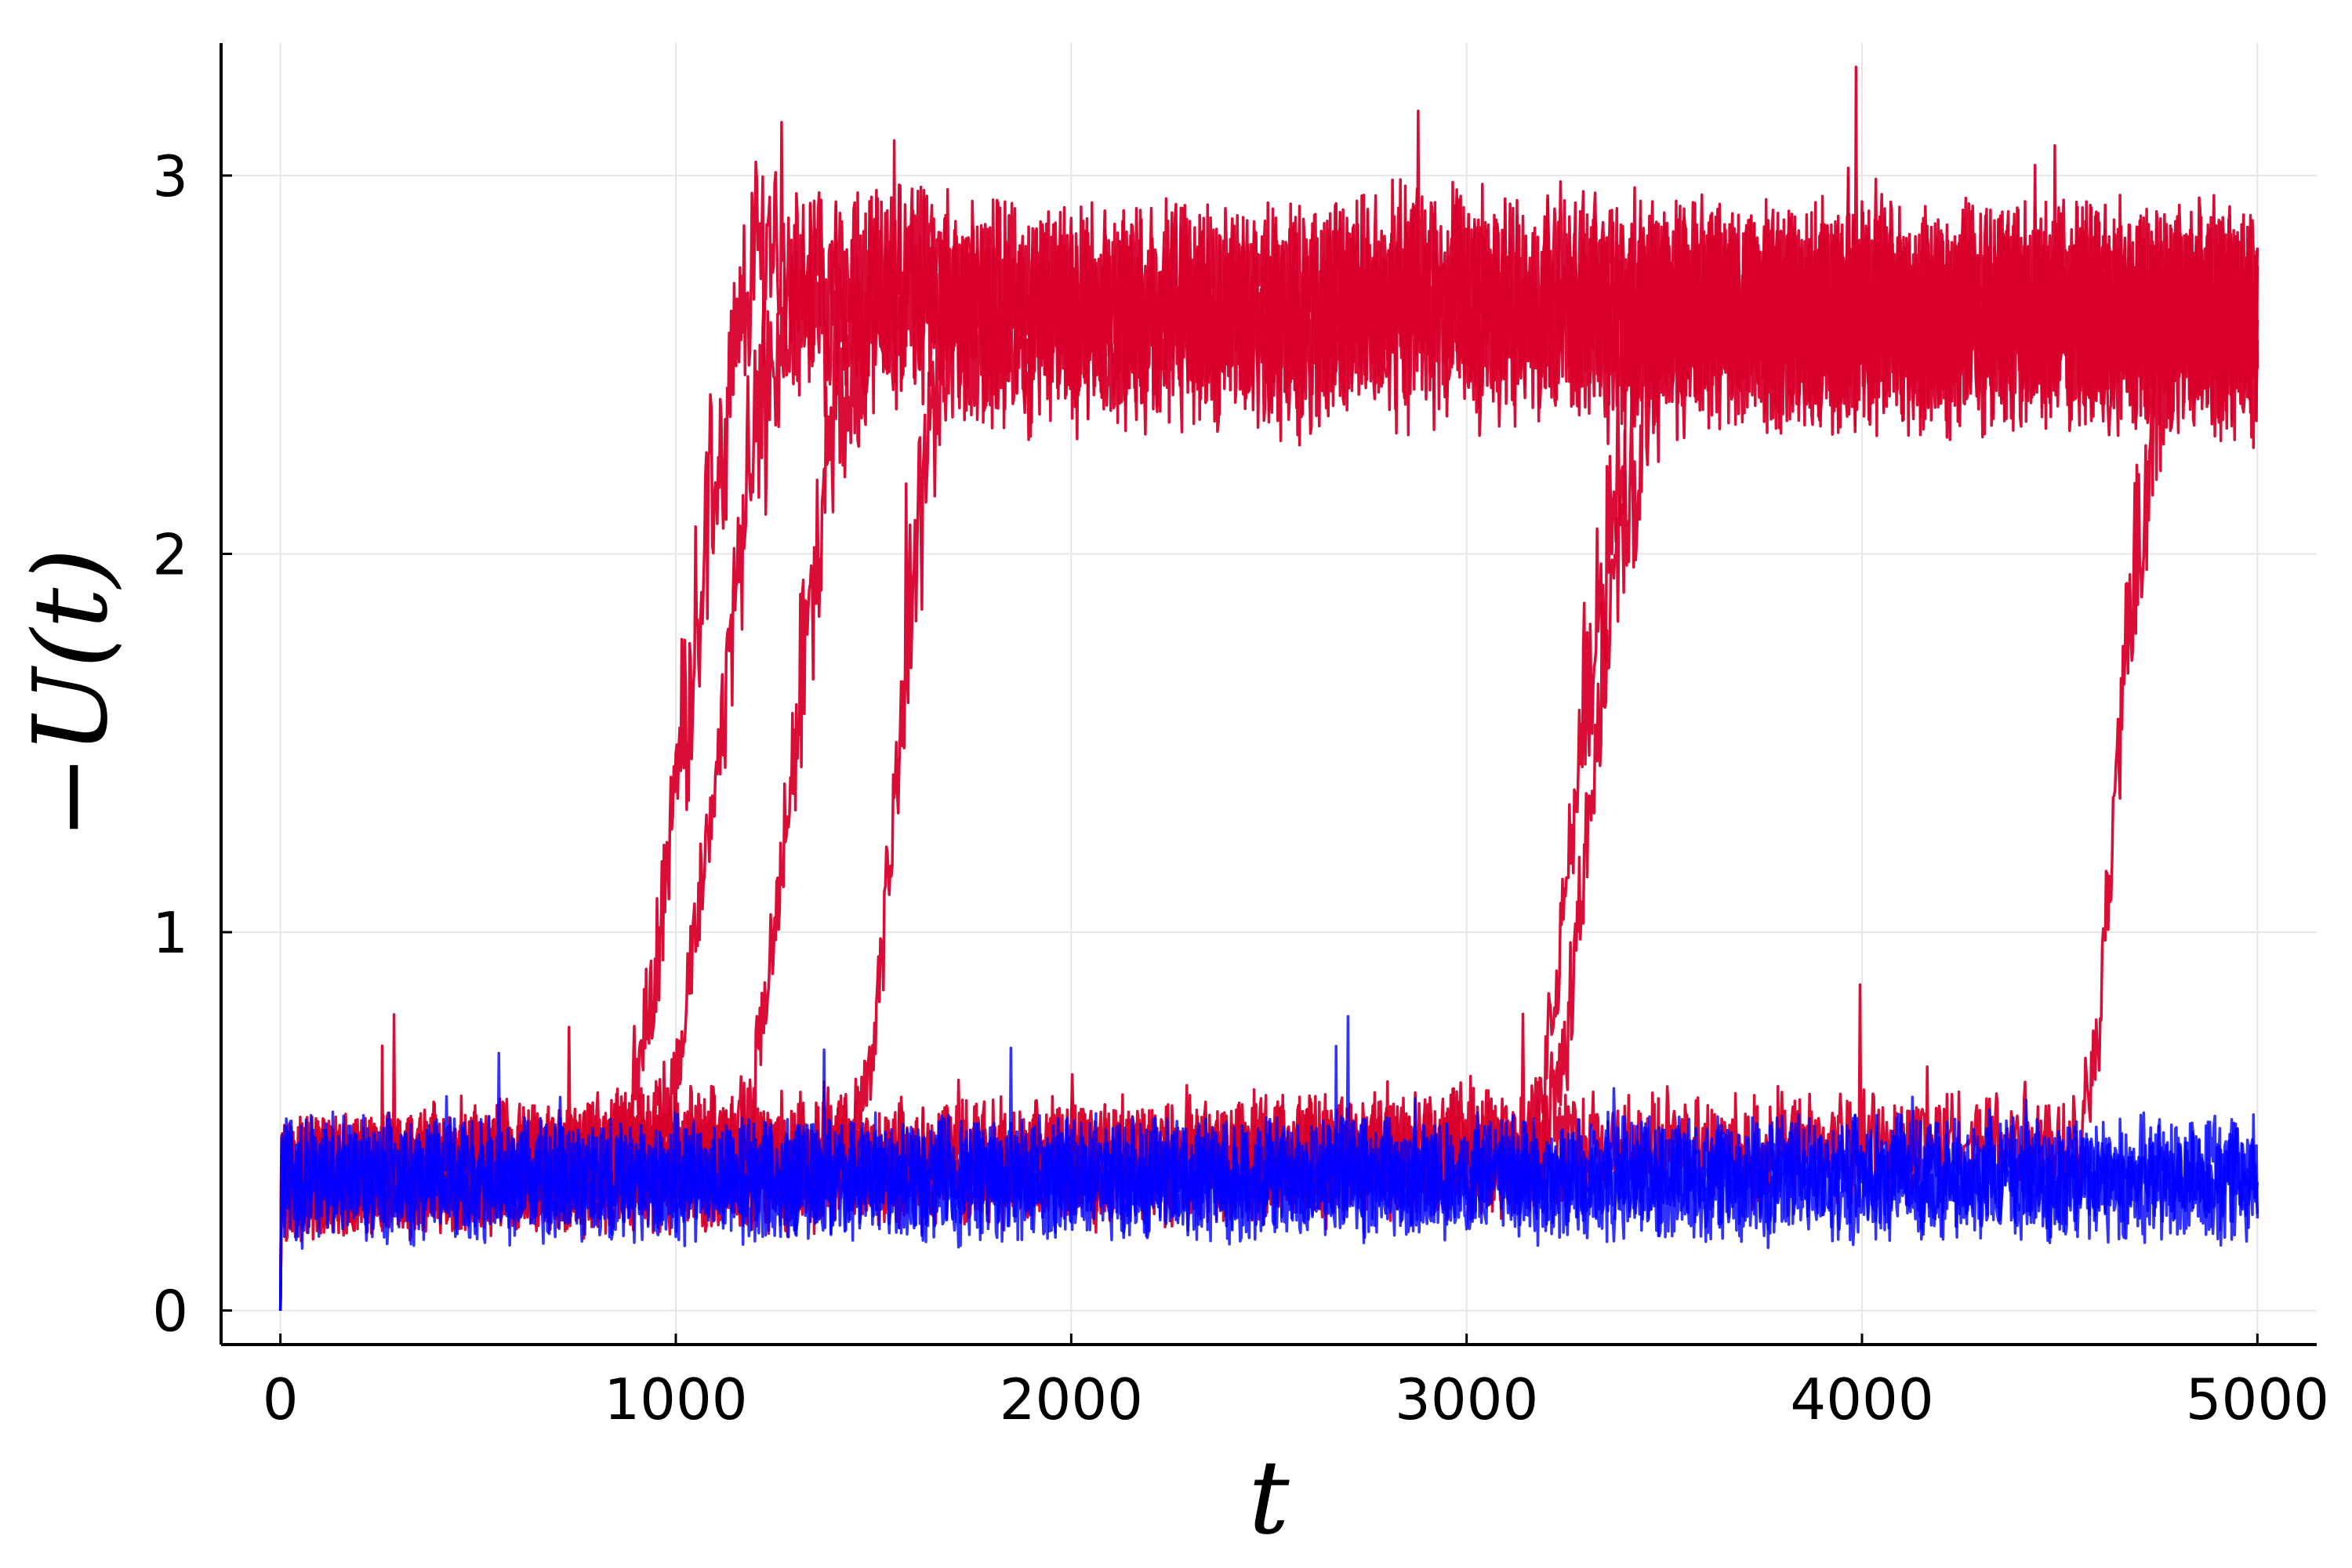 This screenshot has width=2352, height=1568. What do you see at coordinates (170, 1312) in the screenshot?
I see `y-tick-label: 0` at bounding box center [170, 1312].